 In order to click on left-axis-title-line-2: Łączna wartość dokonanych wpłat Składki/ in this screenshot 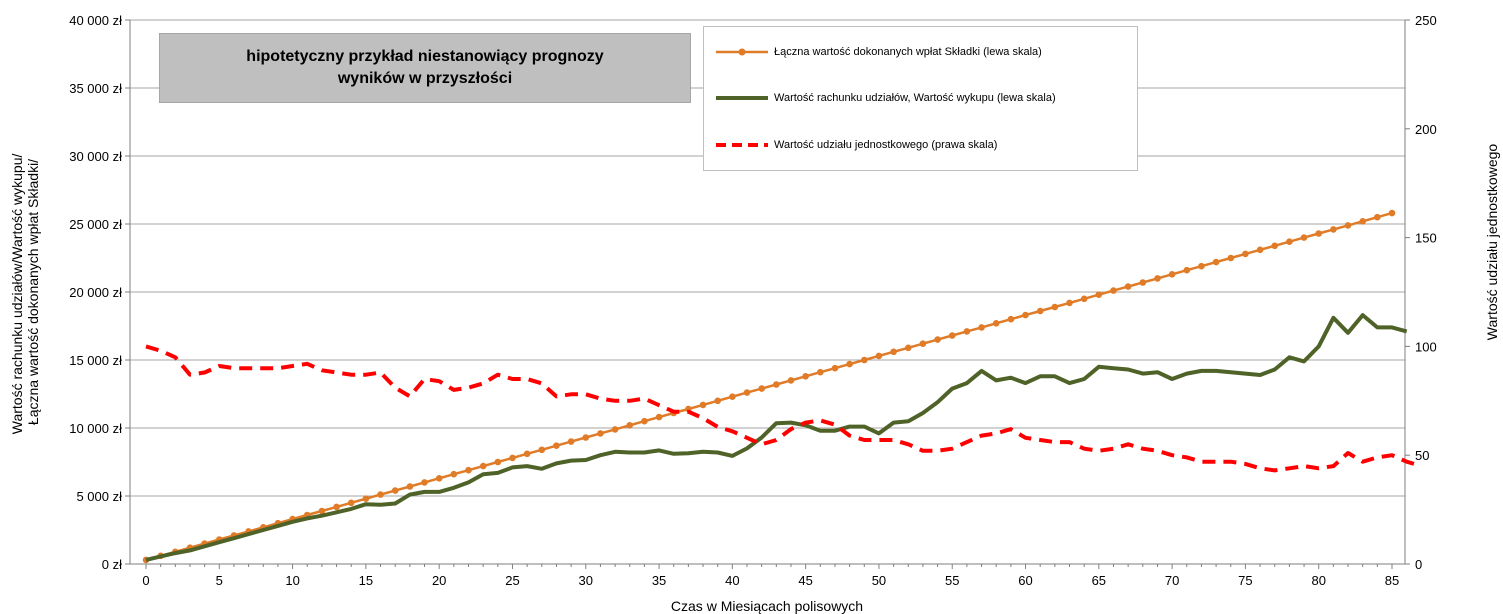, I will do `click(33, 292)`.